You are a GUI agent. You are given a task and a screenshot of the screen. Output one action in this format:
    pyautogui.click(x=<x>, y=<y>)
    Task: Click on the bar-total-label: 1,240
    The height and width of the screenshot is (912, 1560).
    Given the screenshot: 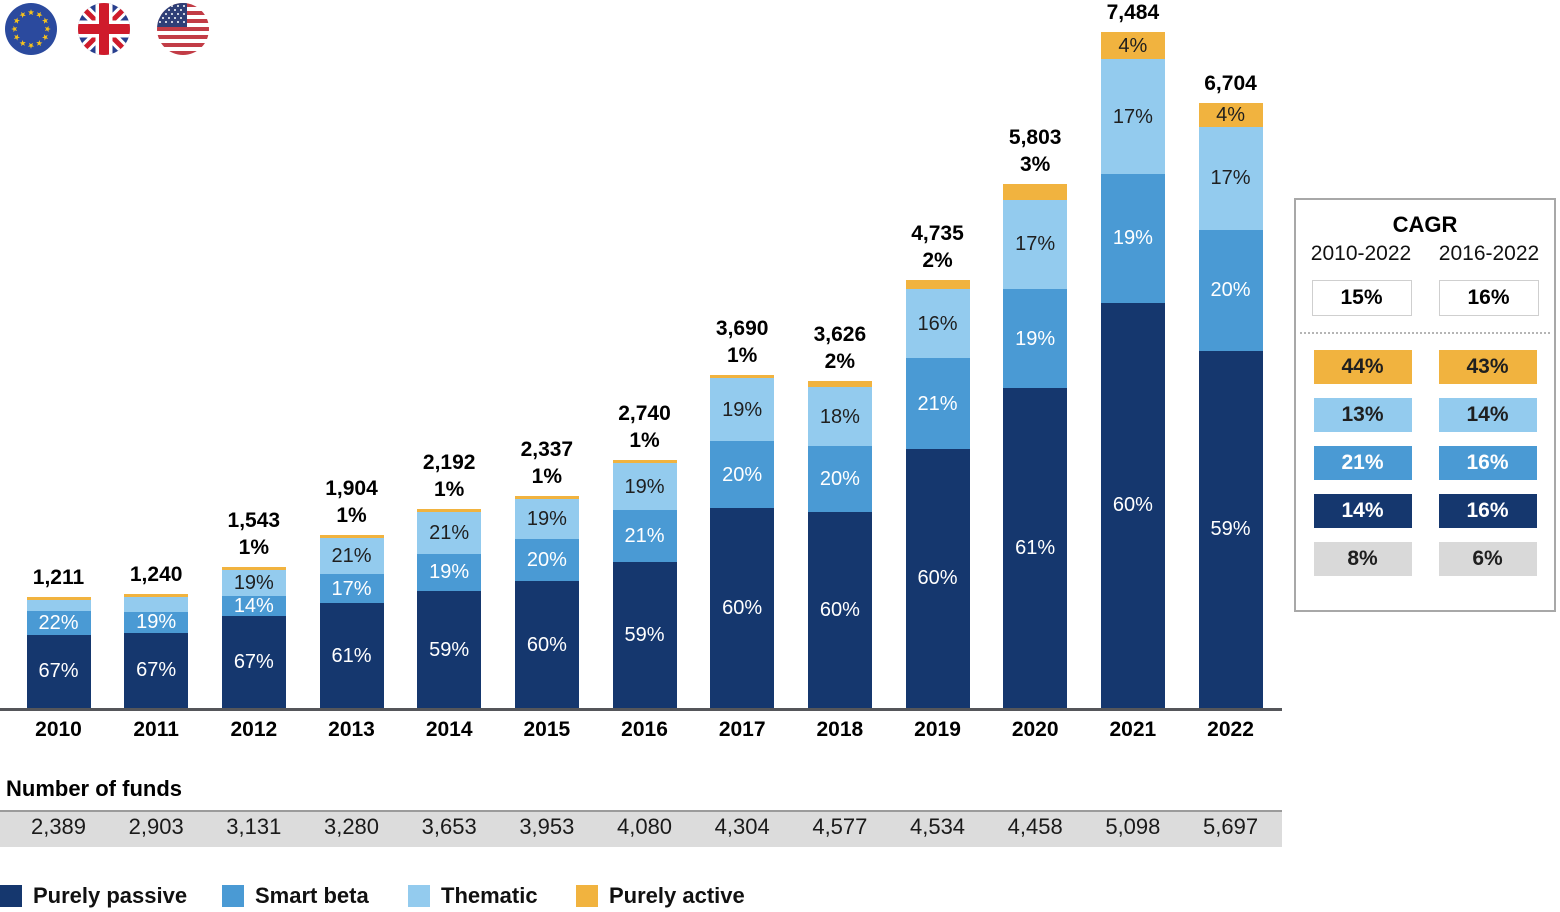 What is the action you would take?
    pyautogui.click(x=156, y=575)
    